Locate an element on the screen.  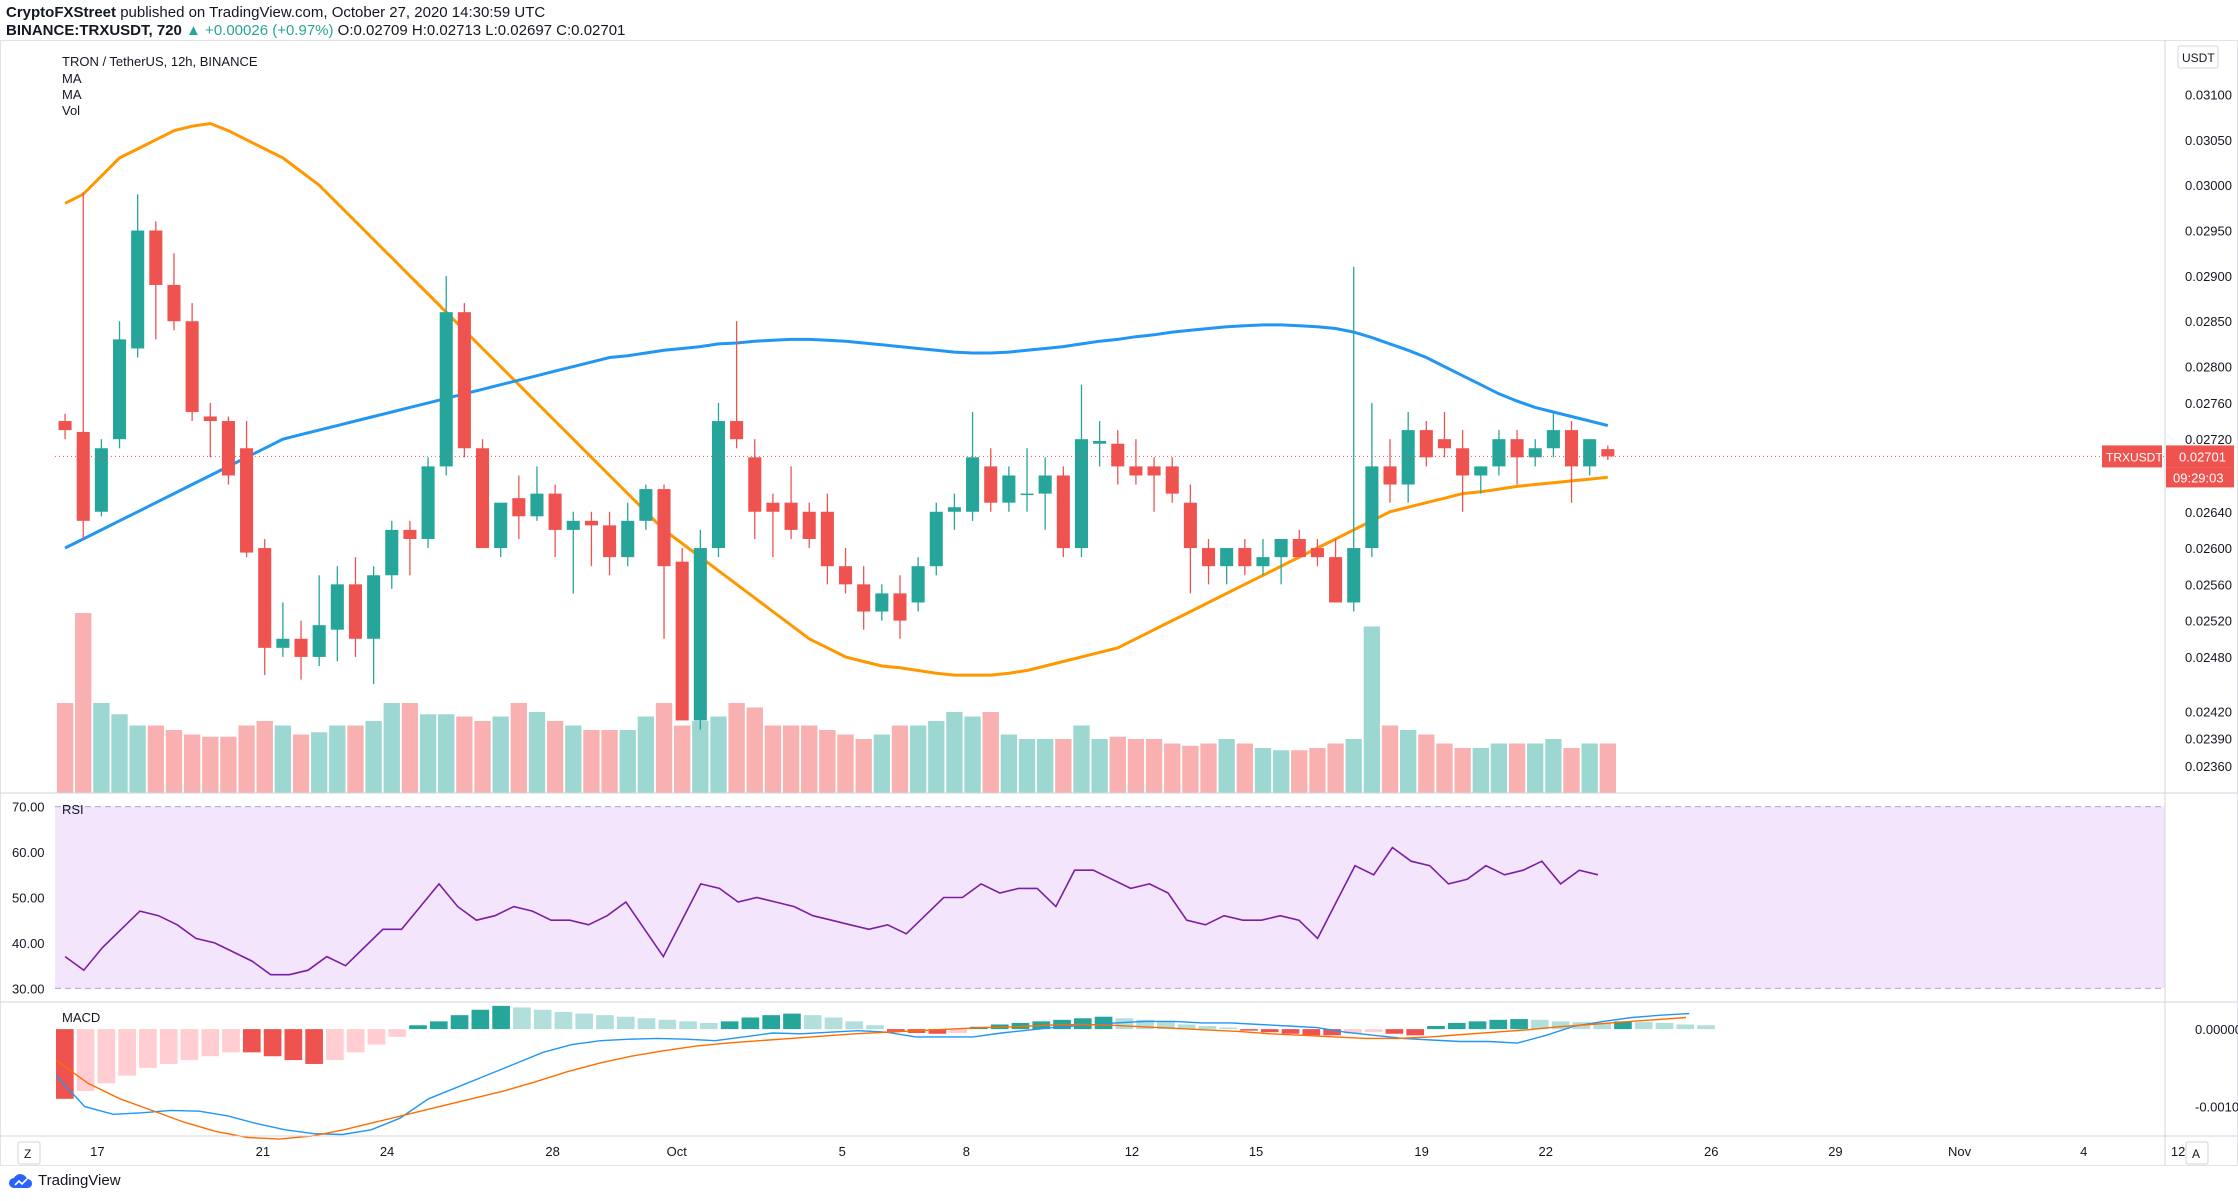
legend-ma-fast: MA is located at coordinates (72, 78).